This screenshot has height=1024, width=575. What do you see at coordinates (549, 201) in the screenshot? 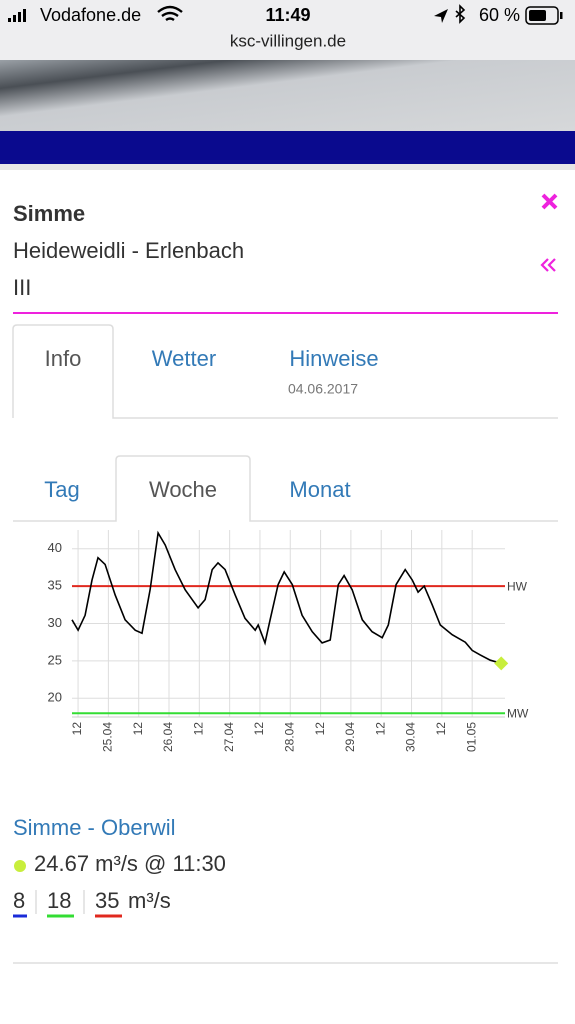
I see `close-button` at bounding box center [549, 201].